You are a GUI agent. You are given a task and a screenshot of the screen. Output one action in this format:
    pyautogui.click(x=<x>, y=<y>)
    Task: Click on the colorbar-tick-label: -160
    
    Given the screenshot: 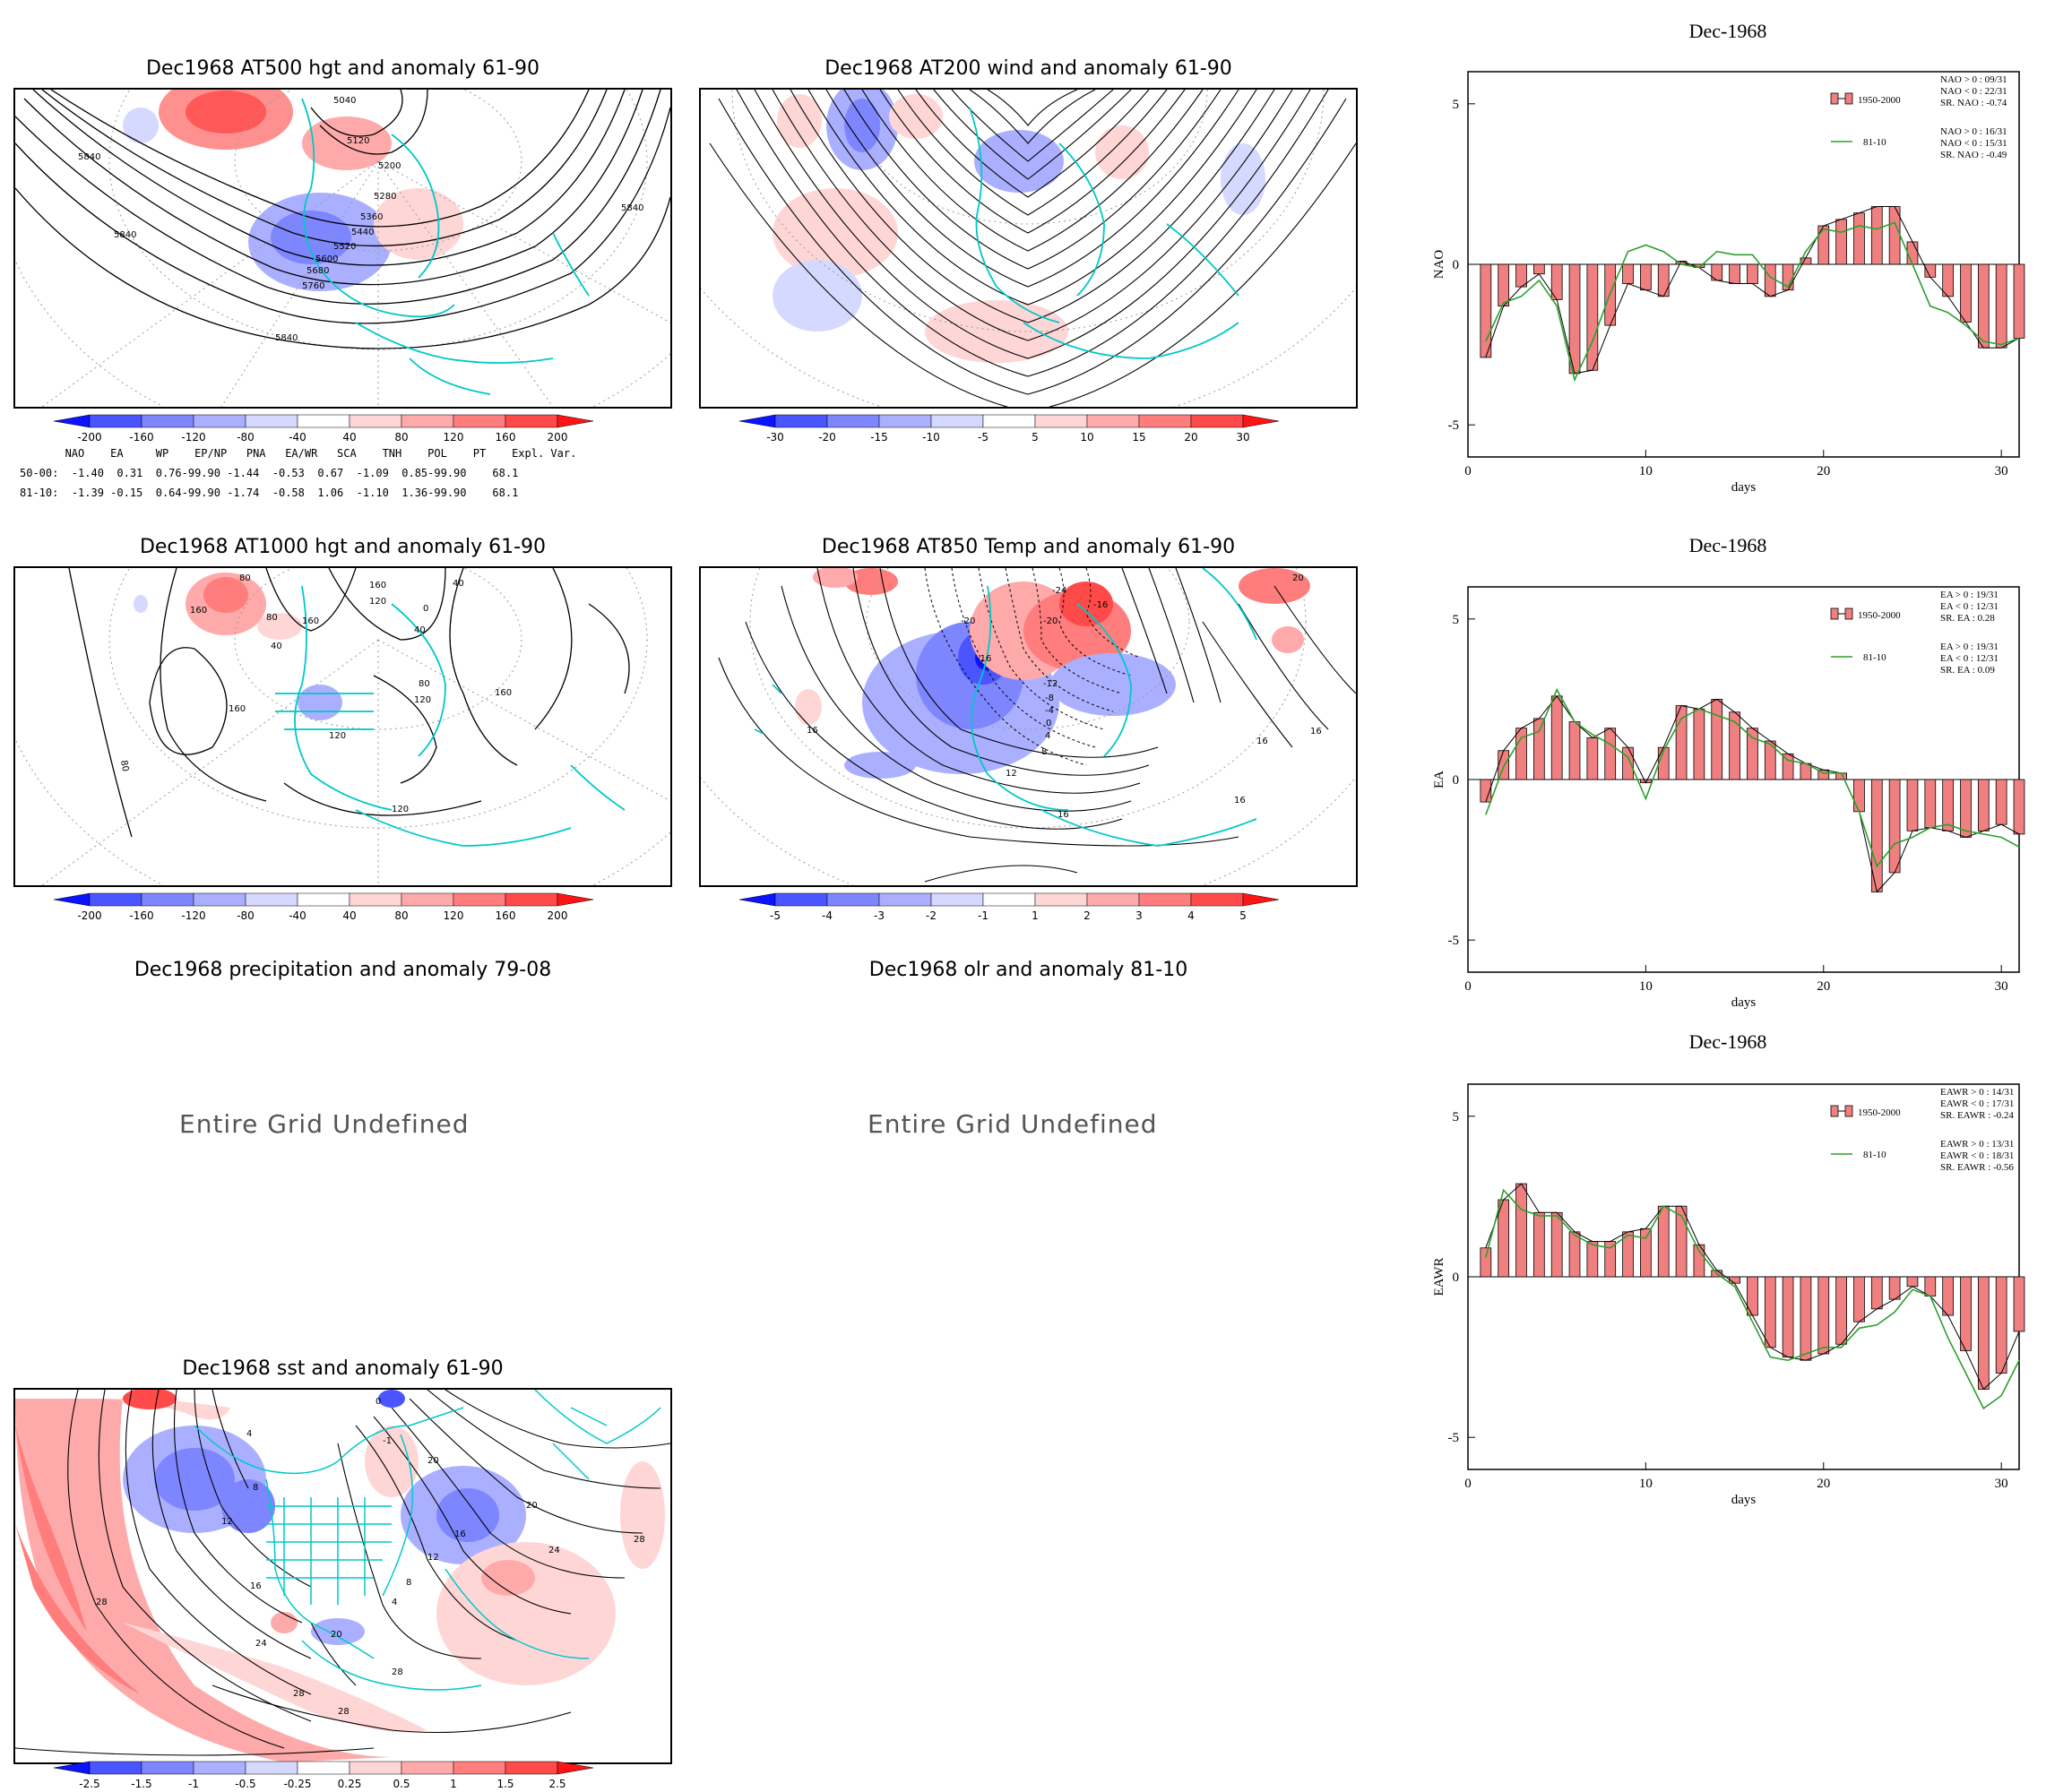 What is the action you would take?
    pyautogui.click(x=141, y=915)
    